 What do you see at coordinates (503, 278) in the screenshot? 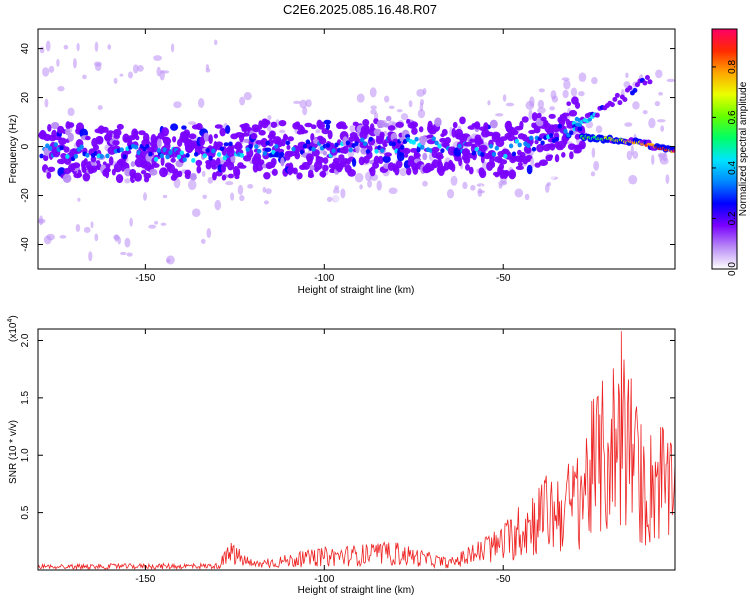
I see `x-tick-label: -50` at bounding box center [503, 278].